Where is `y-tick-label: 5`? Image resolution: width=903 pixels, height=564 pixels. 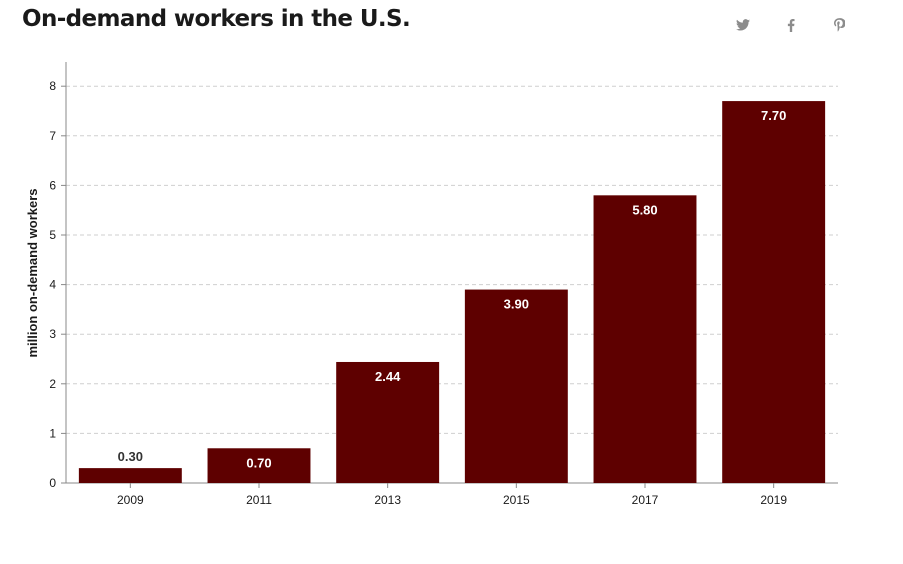
y-tick-label: 5 is located at coordinates (52, 235).